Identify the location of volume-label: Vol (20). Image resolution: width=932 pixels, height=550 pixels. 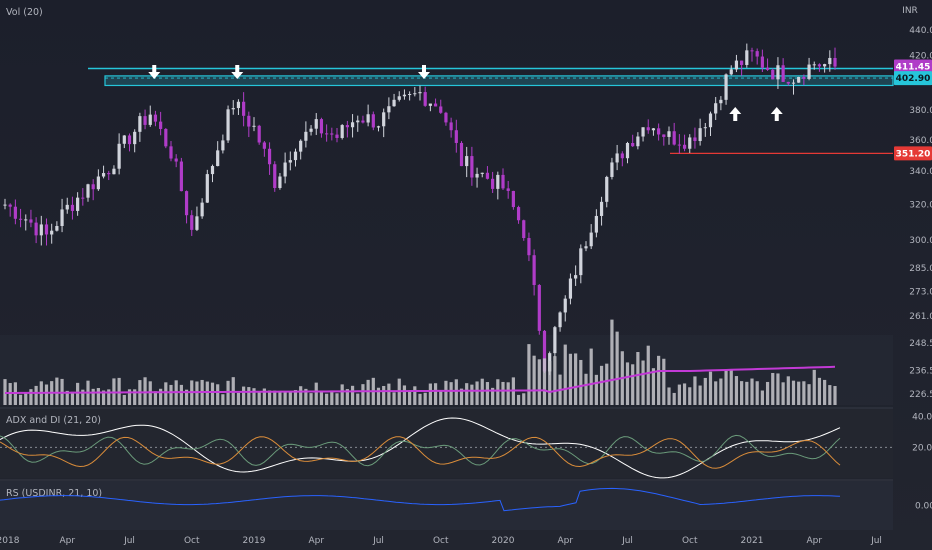
(24, 12).